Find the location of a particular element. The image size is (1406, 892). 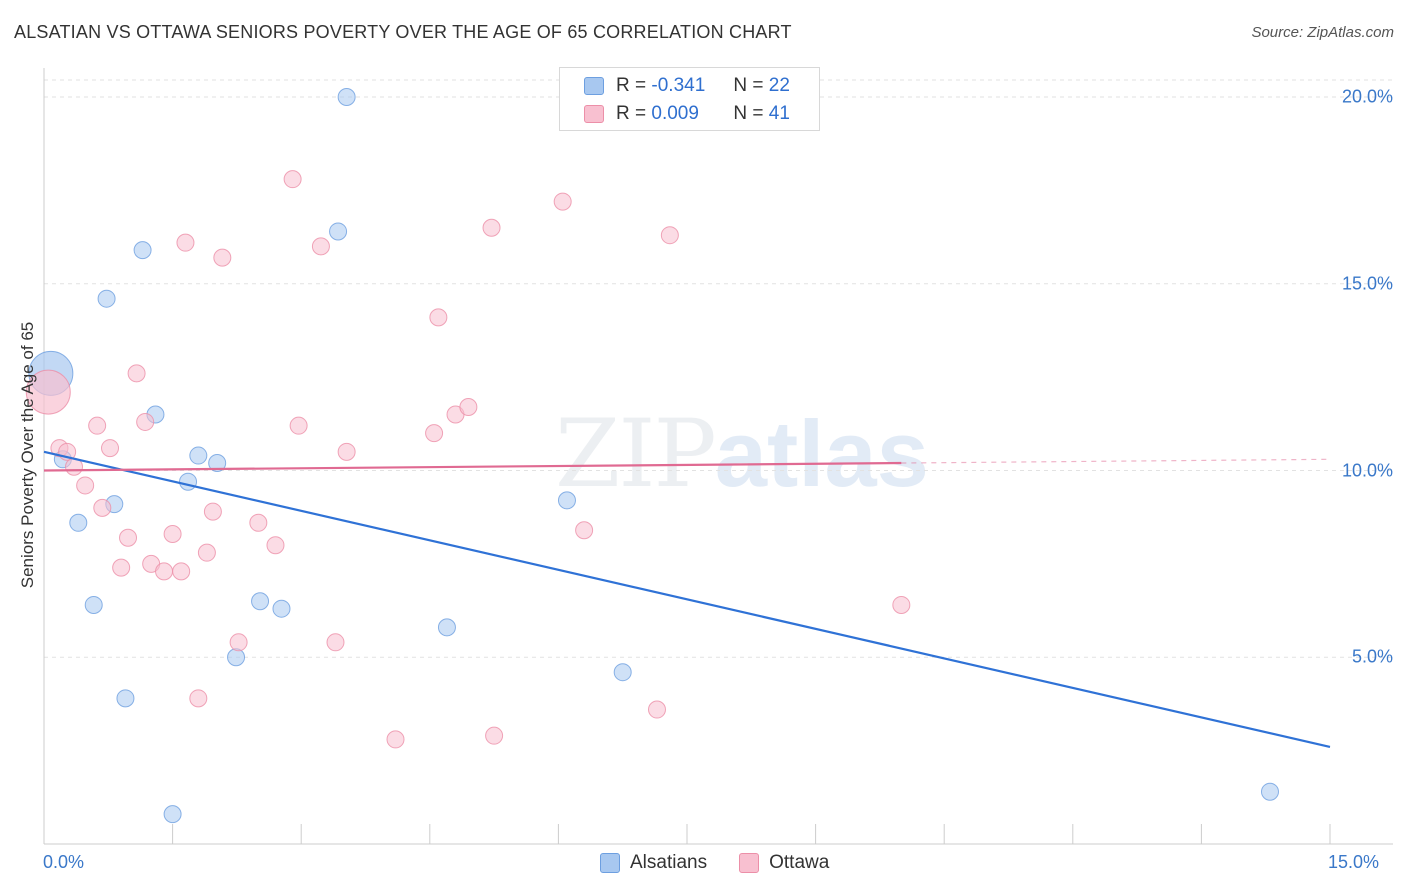

watermark: ZIPatlas is located at coordinates (742, 454).